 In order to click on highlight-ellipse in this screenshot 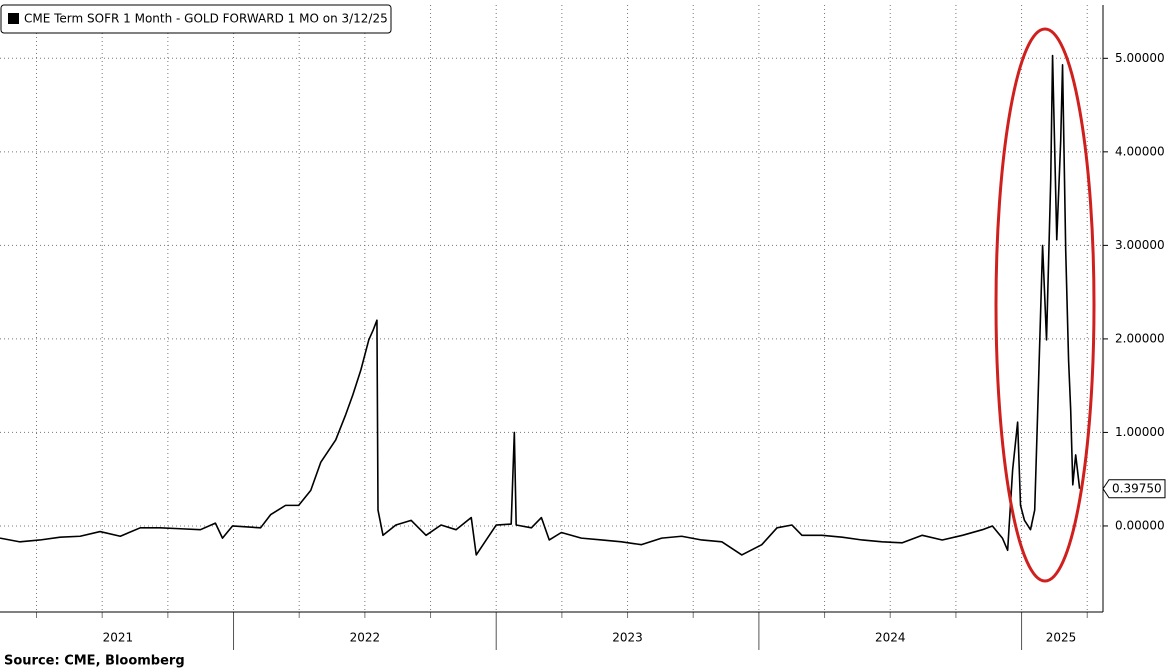, I will do `click(1045, 305)`.